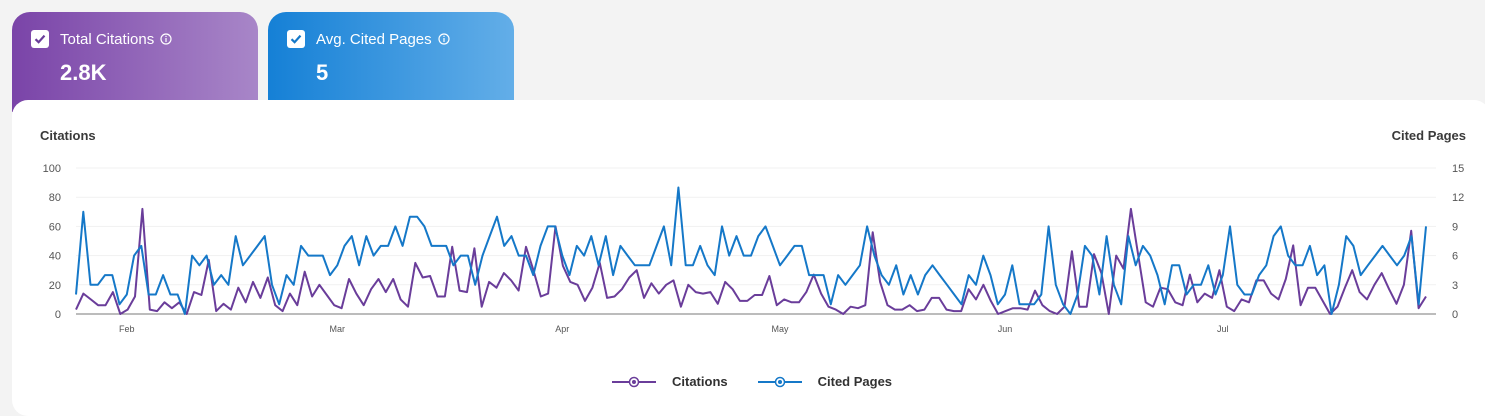  What do you see at coordinates (1455, 286) in the screenshot?
I see `y2-tick-label: 3` at bounding box center [1455, 286].